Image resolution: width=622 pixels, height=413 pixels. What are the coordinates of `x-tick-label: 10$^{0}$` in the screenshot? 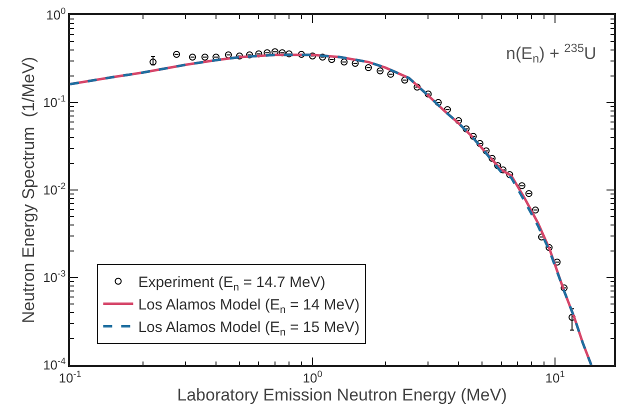 It's located at (312, 377).